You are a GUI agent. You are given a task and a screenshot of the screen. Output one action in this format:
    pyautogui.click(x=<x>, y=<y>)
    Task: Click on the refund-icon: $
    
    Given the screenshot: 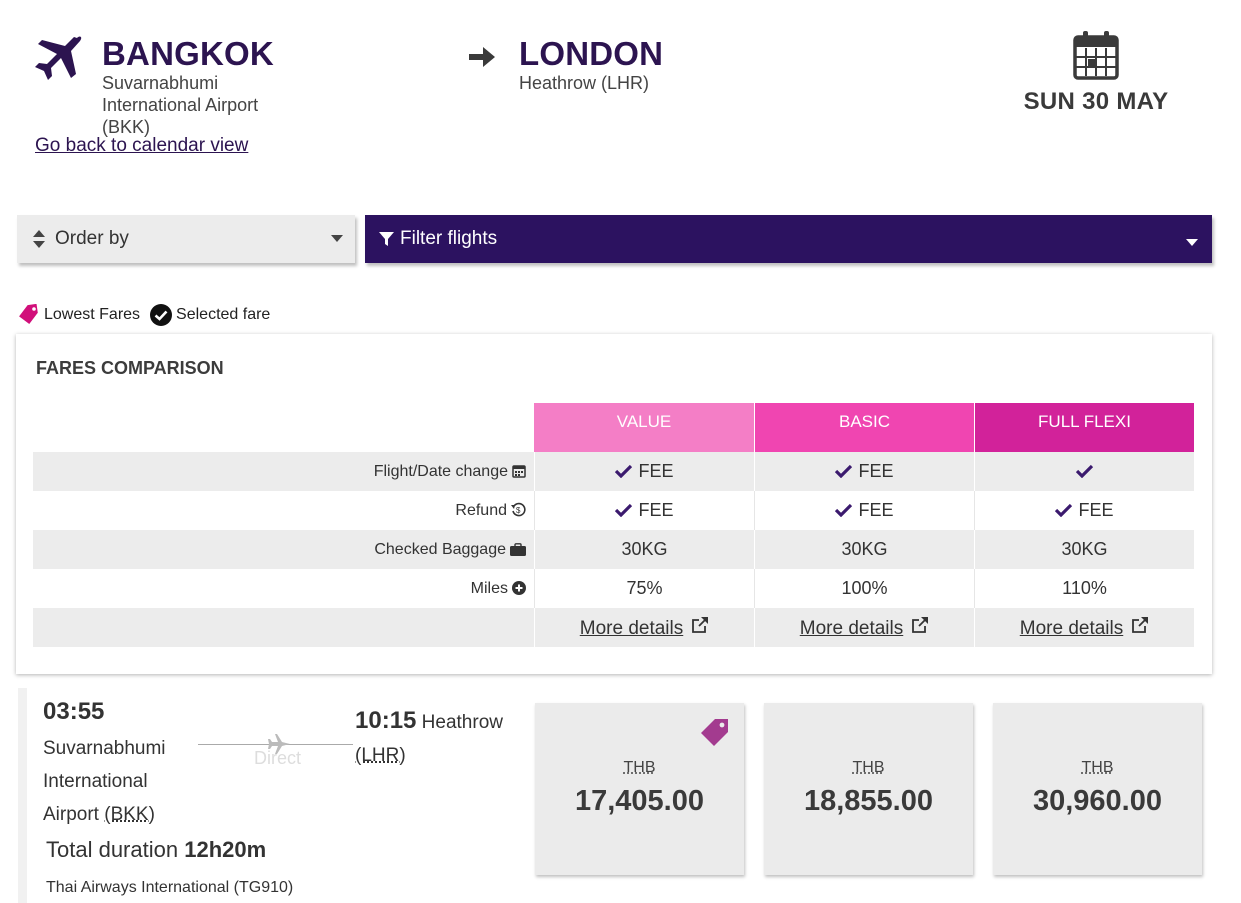 What is the action you would take?
    pyautogui.click(x=518, y=509)
    